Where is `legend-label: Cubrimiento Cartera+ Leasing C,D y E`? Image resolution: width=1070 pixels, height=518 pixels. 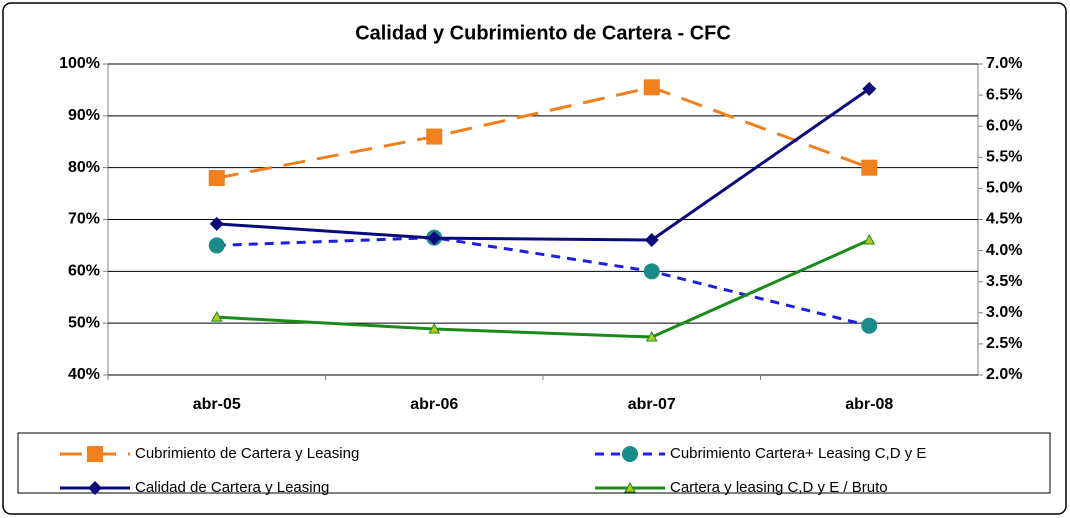 legend-label: Cubrimiento Cartera+ Leasing C,D y E is located at coordinates (798, 453).